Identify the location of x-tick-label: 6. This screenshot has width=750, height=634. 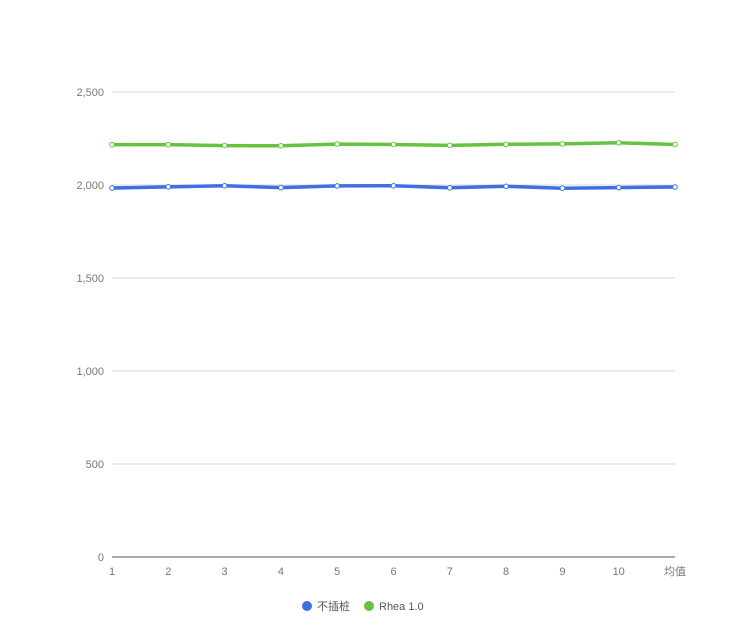
(393, 572).